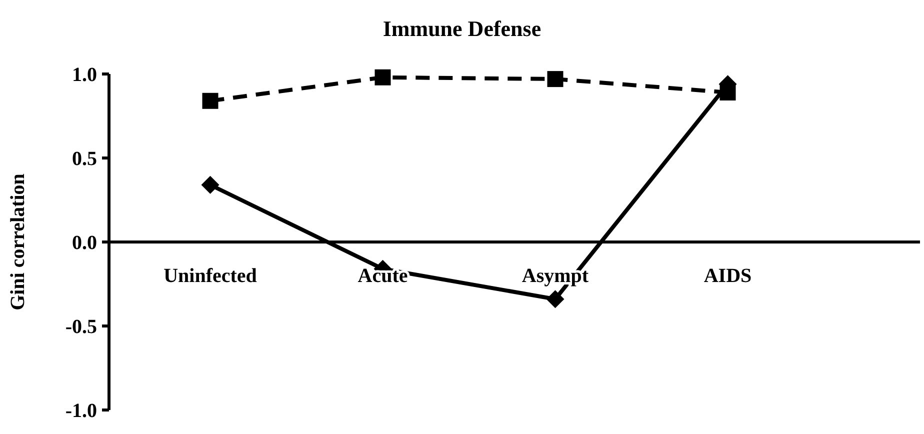 This screenshot has width=924, height=434. I want to click on x-tick-label: Uninfected, so click(210, 276).